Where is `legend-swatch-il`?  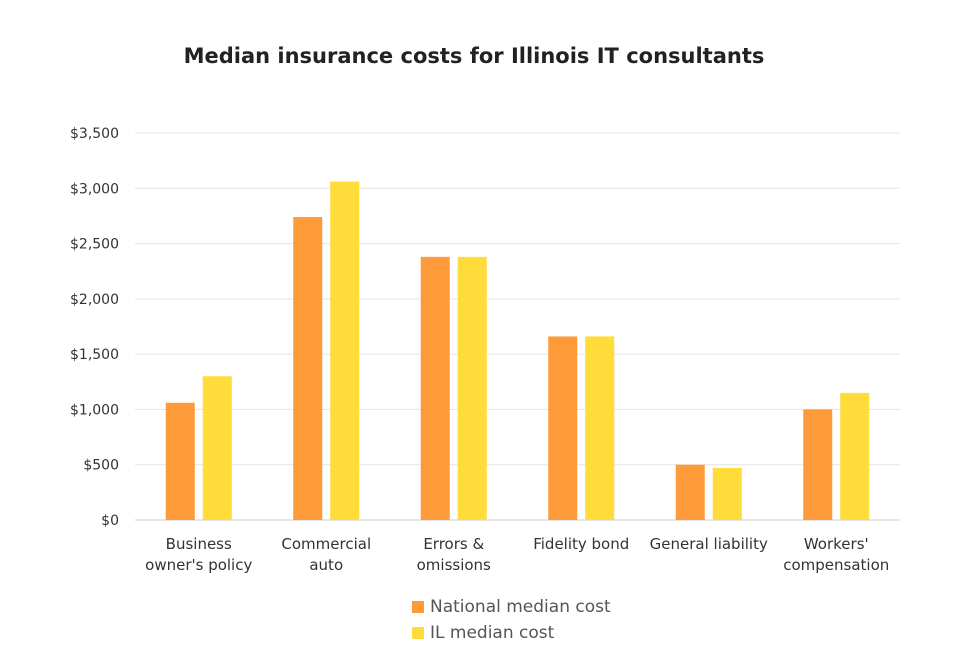
legend-swatch-il is located at coordinates (418, 633).